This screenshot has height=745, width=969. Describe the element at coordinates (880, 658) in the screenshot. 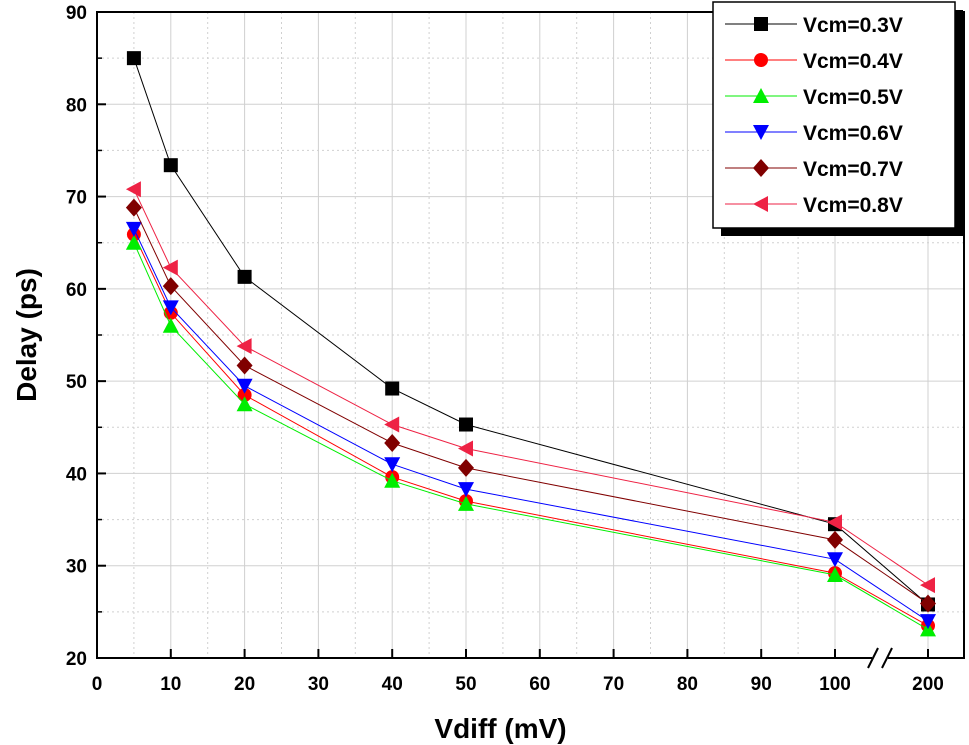

I see `axis-break-gap` at that location.